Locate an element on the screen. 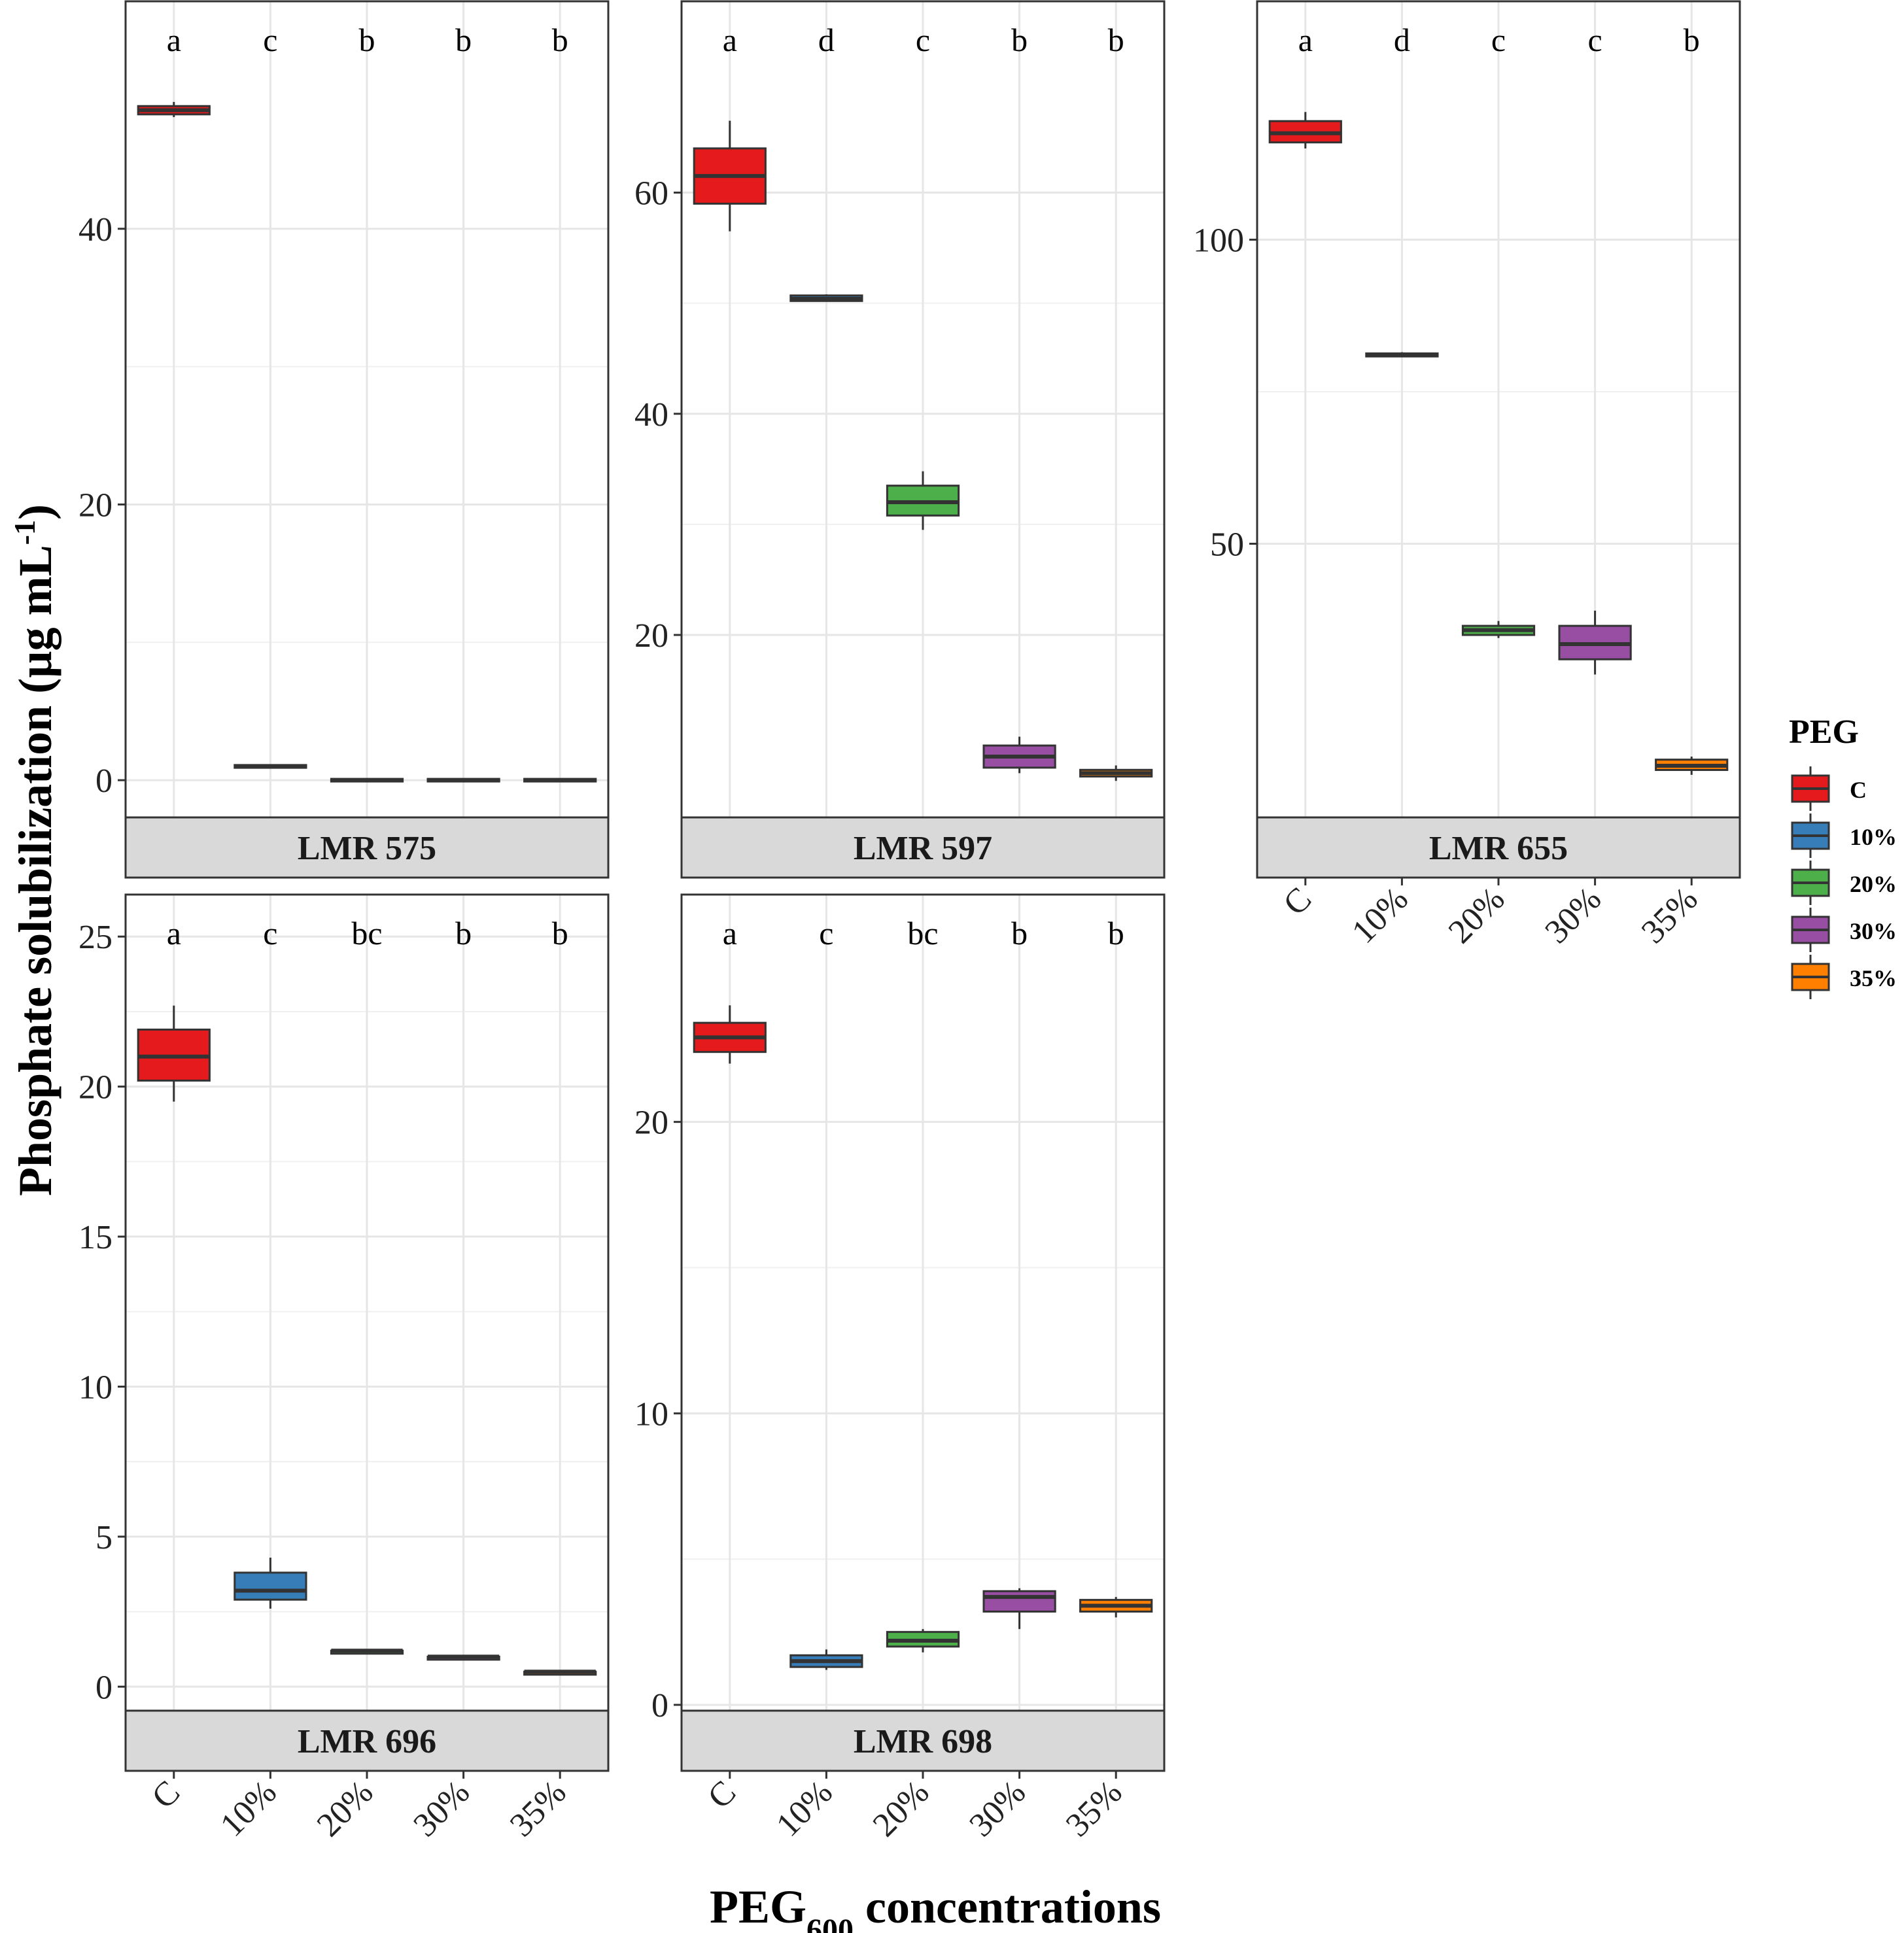  legend-item: 30% is located at coordinates (1844, 930).